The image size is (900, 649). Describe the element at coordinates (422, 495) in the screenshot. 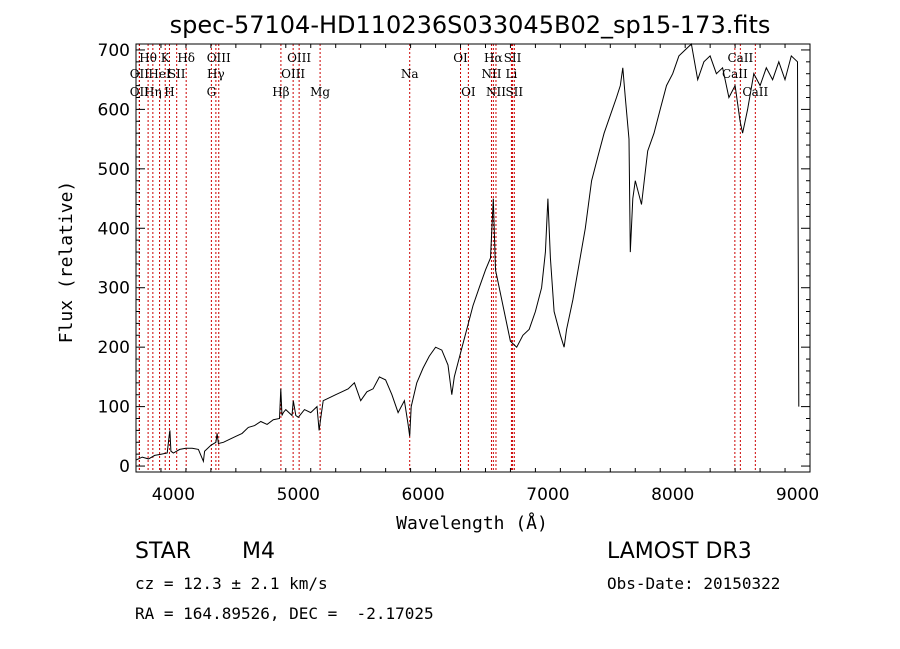

I see `x-tick-label: 6000` at that location.